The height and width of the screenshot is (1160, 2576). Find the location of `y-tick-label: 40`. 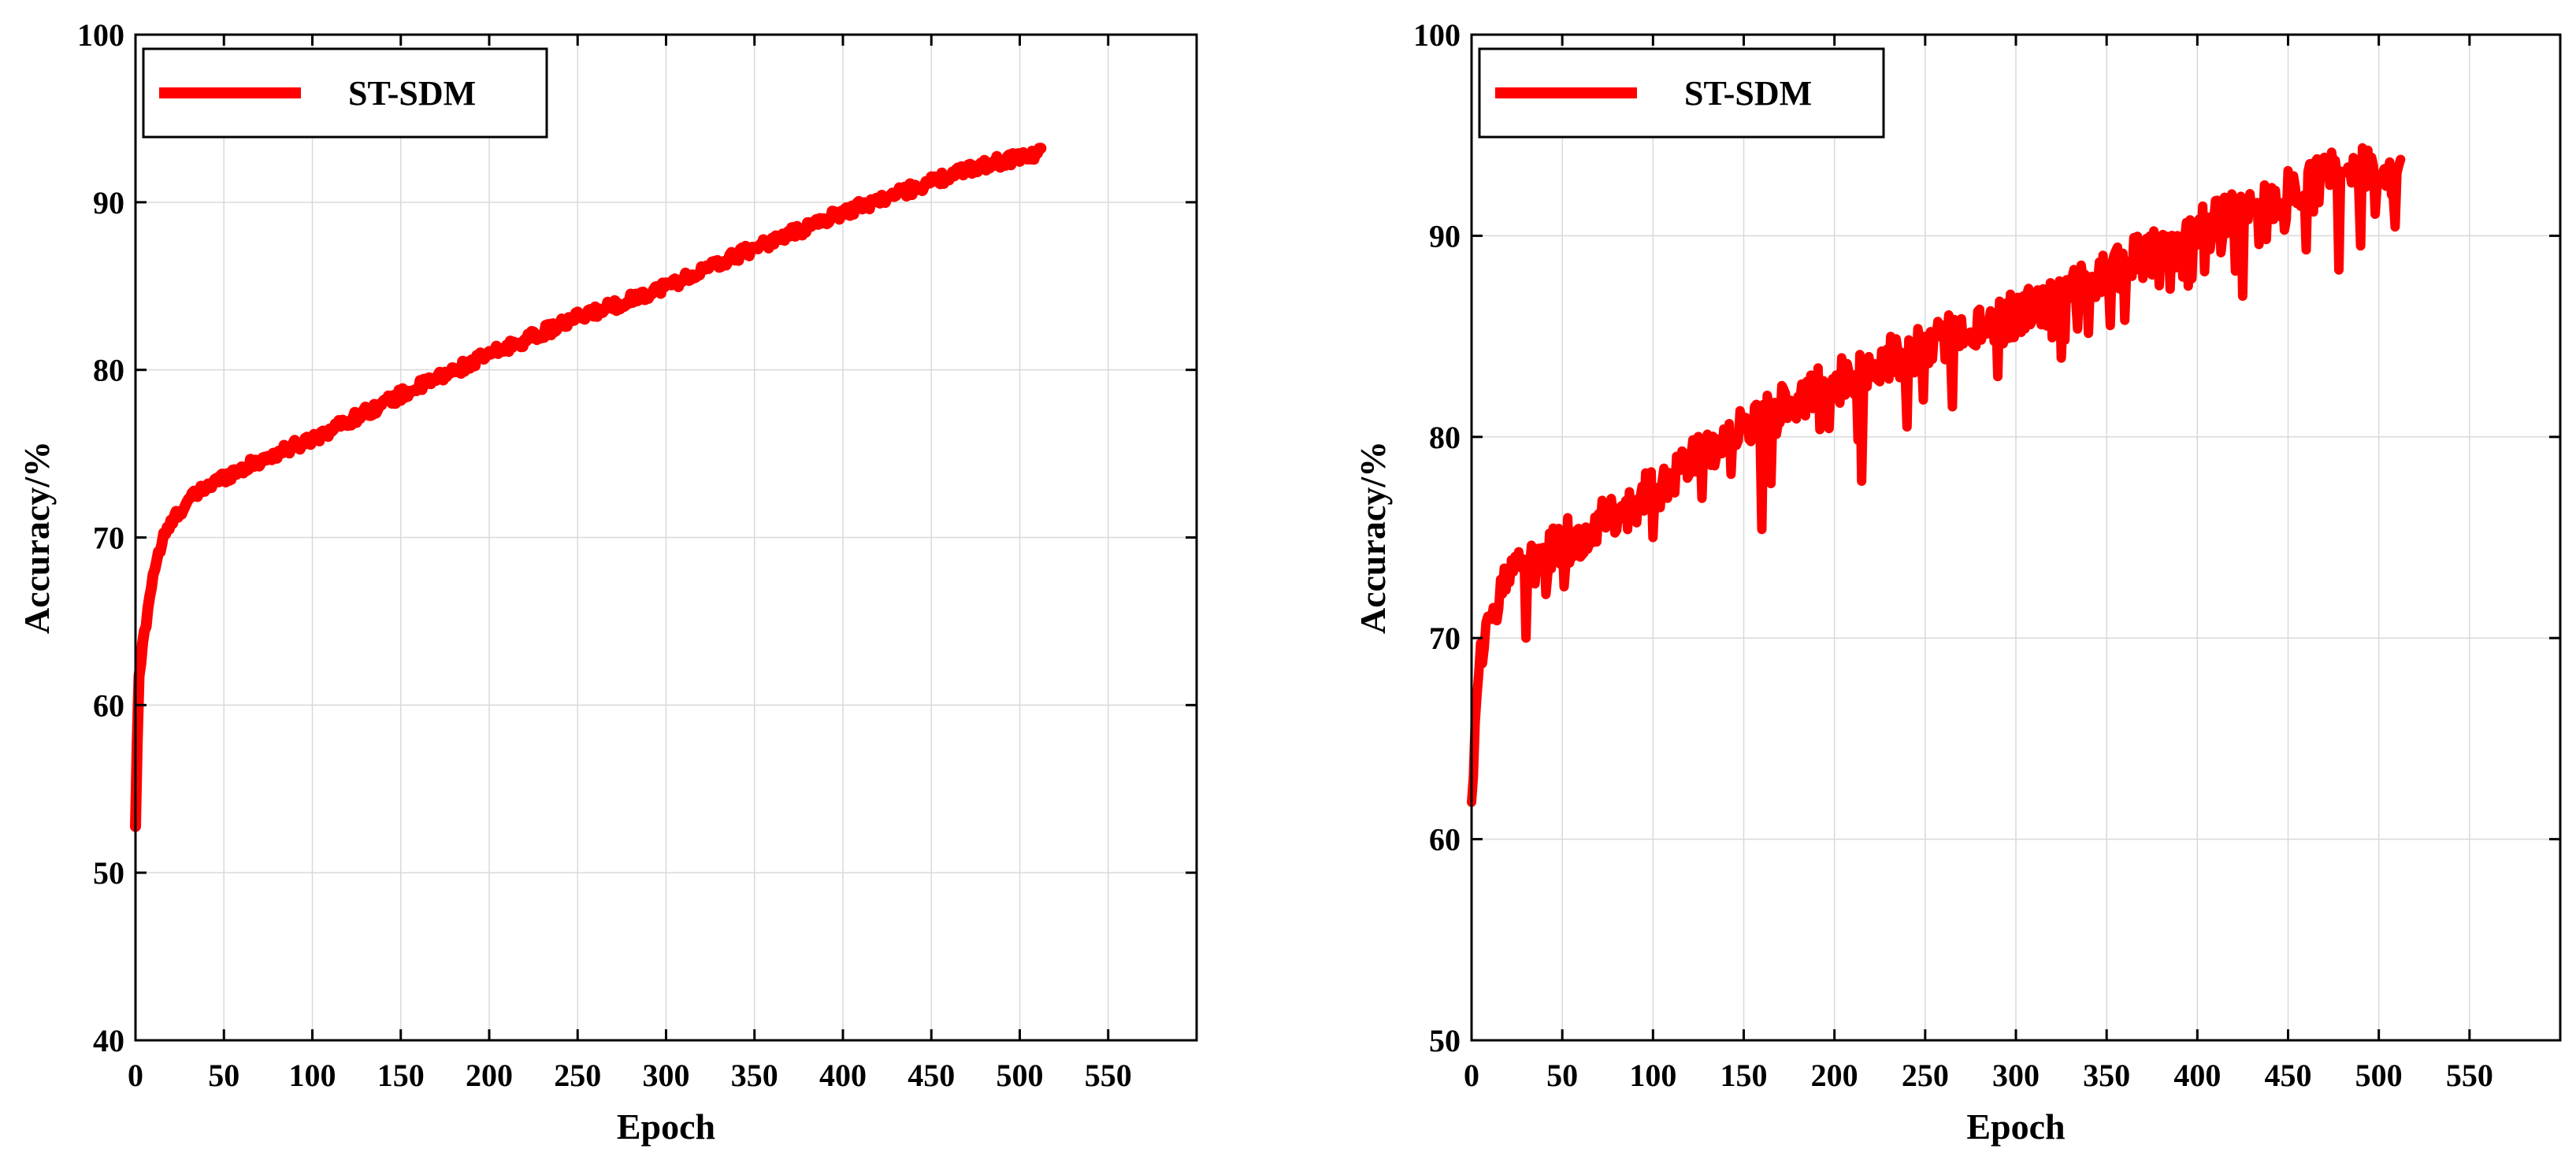

y-tick-label: 40 is located at coordinates (108, 1040).